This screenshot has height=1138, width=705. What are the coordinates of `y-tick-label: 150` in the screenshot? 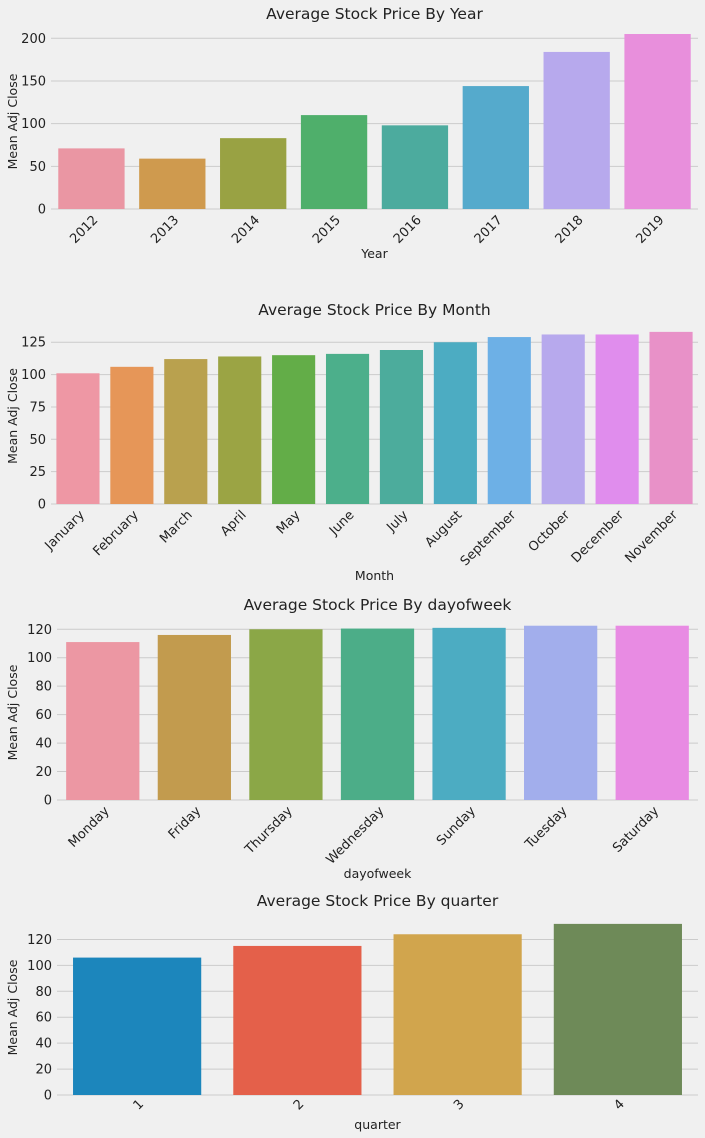 It's located at (33, 81).